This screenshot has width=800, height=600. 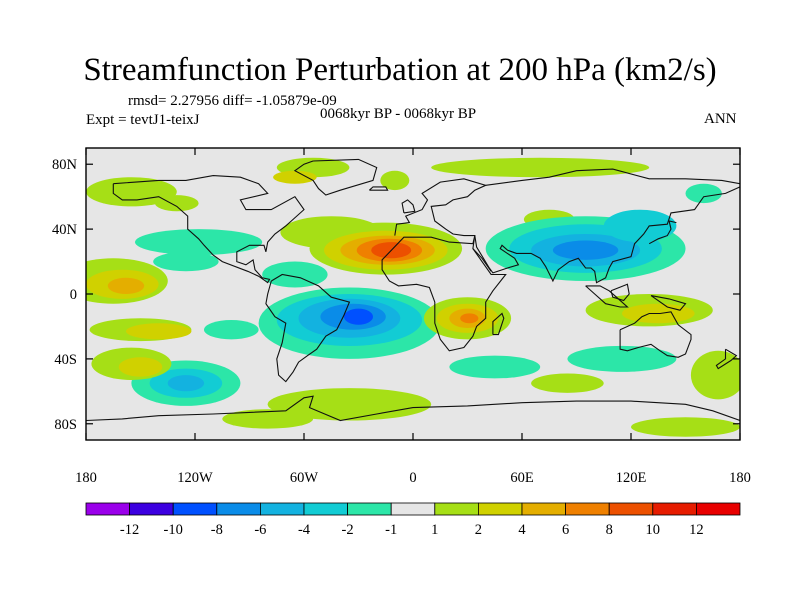 I want to click on colorbar-label: 6, so click(x=565, y=530).